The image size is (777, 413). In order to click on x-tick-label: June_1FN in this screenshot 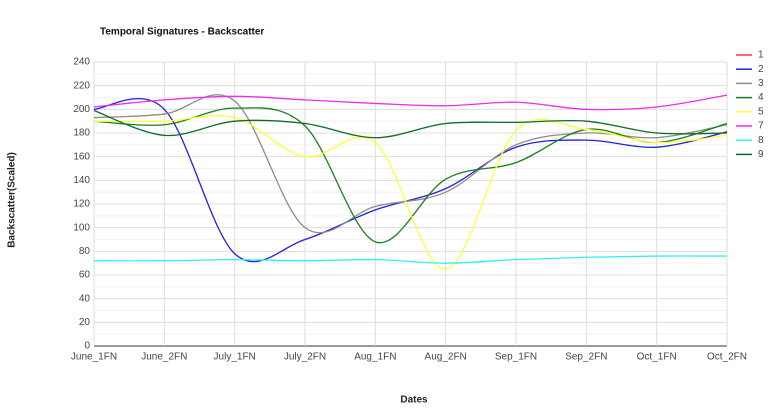, I will do `click(94, 357)`.